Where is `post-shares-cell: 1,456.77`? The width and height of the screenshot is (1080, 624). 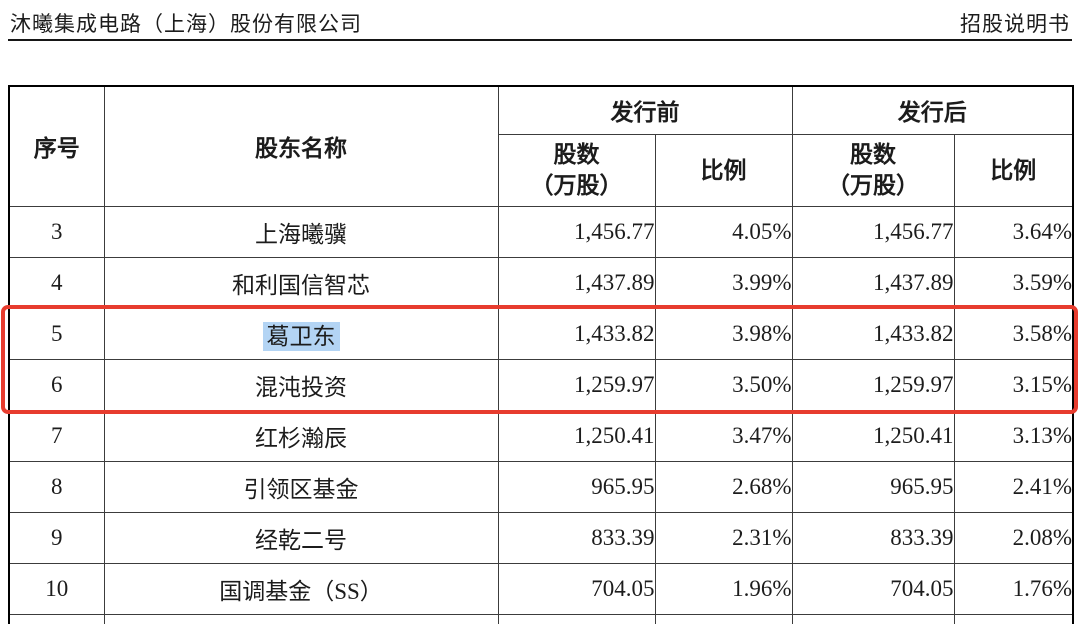
post-shares-cell: 1,456.77 is located at coordinates (873, 231).